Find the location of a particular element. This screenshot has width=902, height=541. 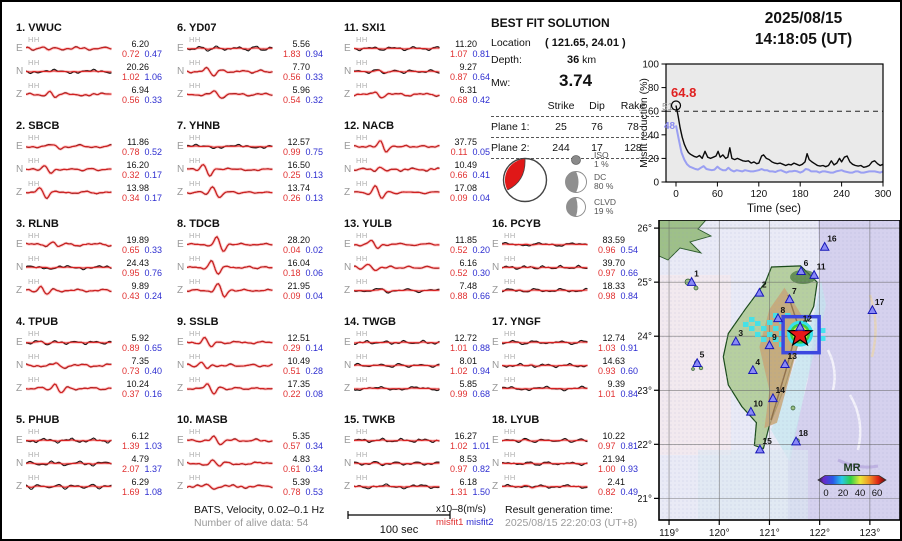

waveform-row: N HH 4.79 2.07 1.37 is located at coordinates (90, 462).